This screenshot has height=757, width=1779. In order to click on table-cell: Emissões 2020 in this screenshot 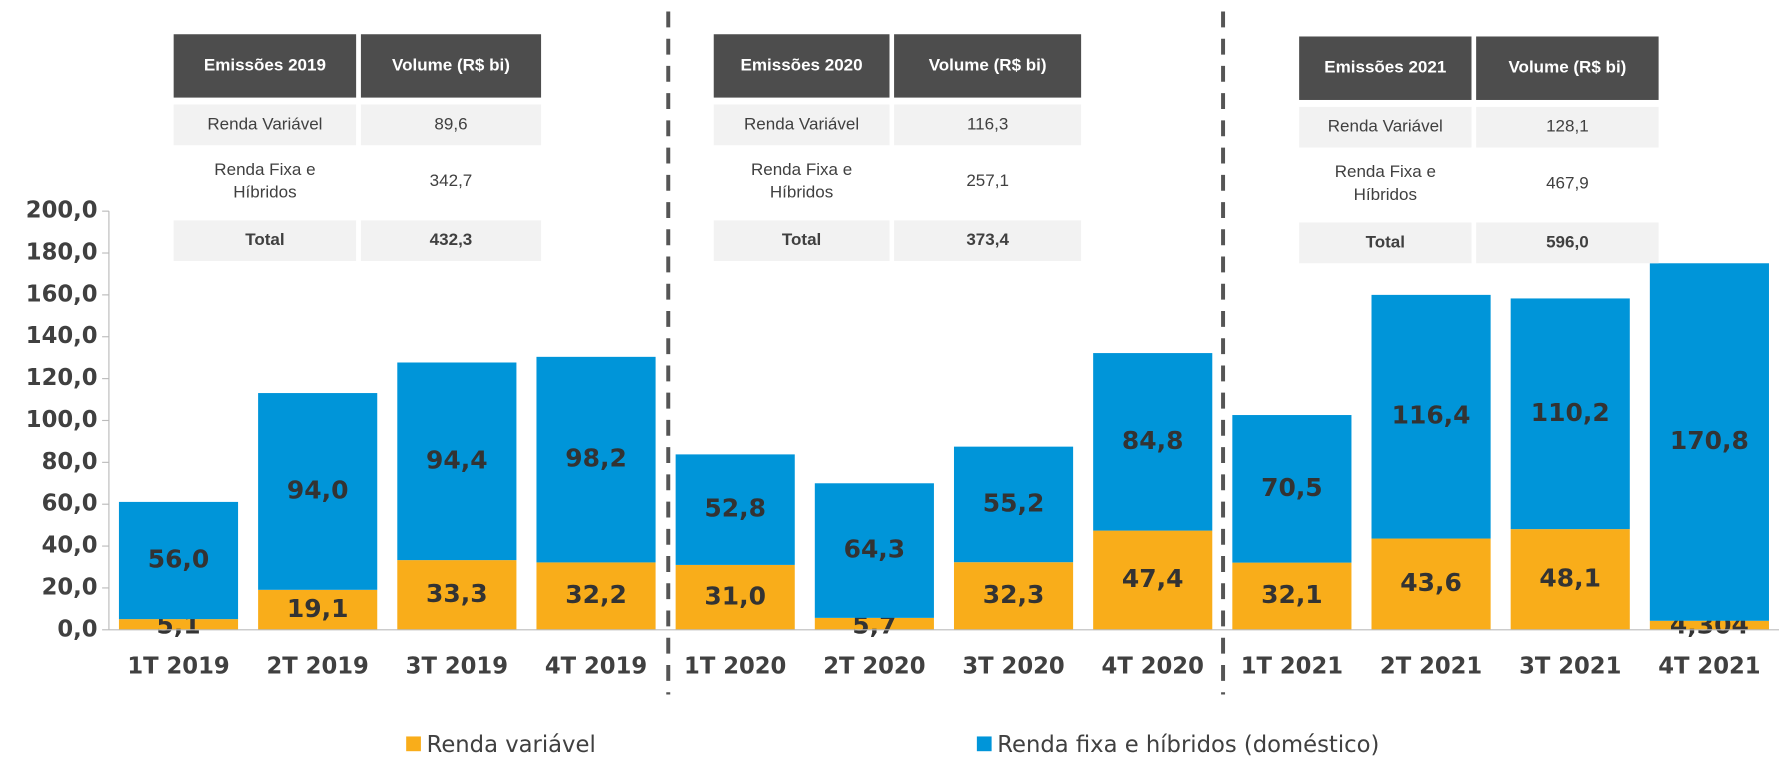, I will do `click(801, 66)`.